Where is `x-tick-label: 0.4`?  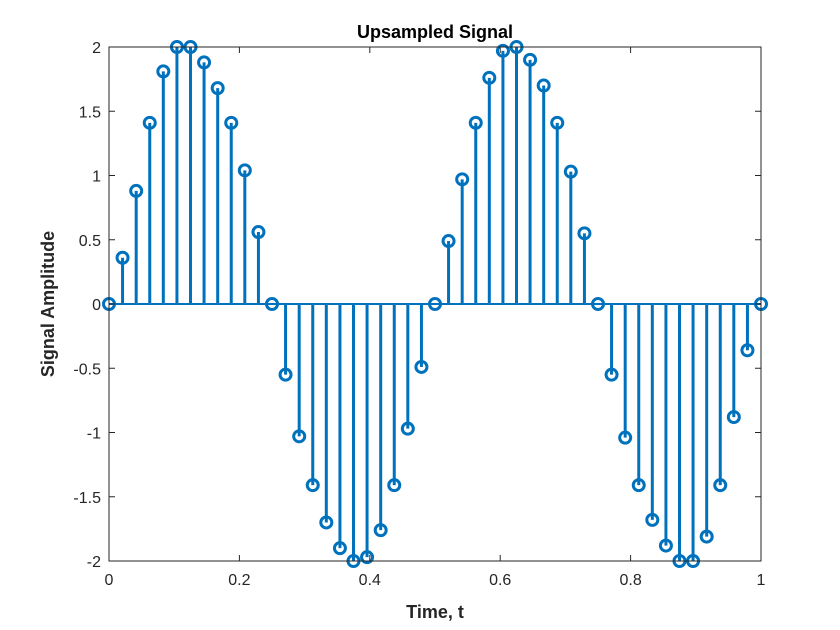 x-tick-label: 0.4 is located at coordinates (370, 580).